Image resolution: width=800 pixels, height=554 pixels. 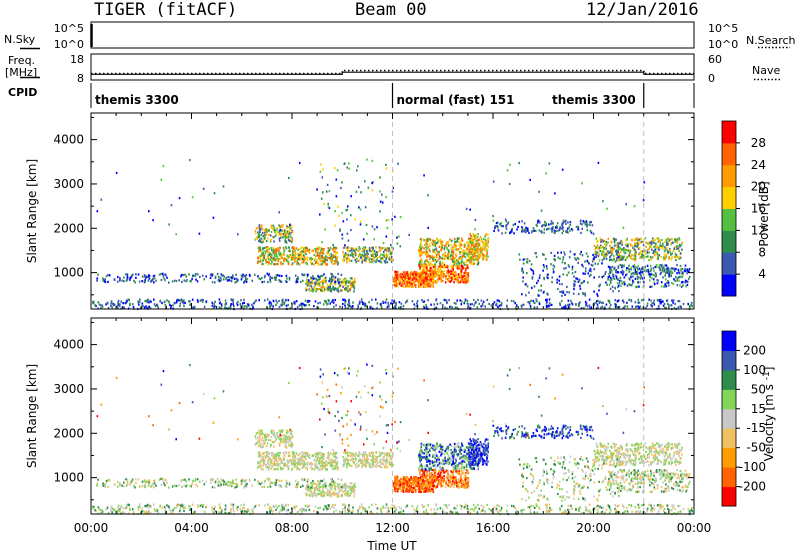 I want to click on x-tick-label: 16:00, so click(x=493, y=528).